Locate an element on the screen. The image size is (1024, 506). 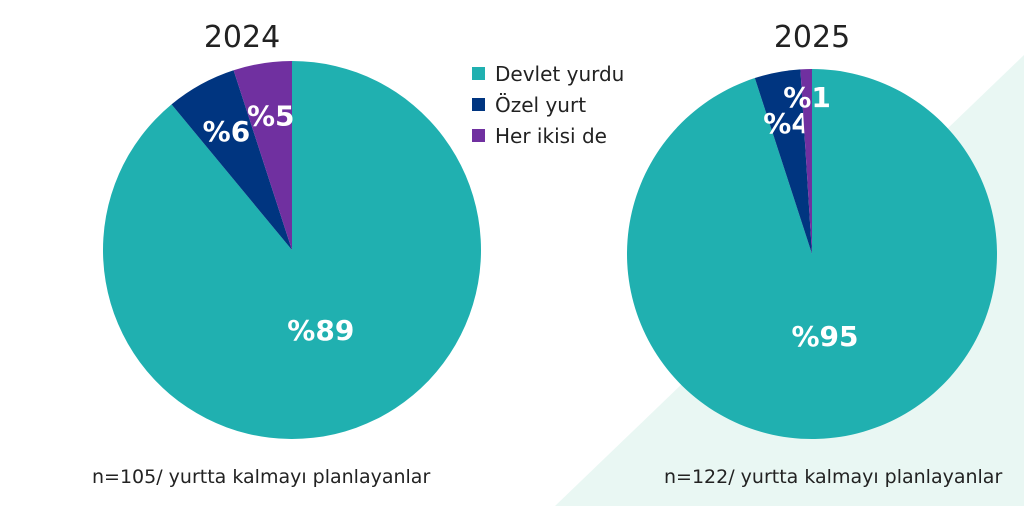
legend-item-her-ikisi: Her ikisi de is located at coordinates (548, 135).